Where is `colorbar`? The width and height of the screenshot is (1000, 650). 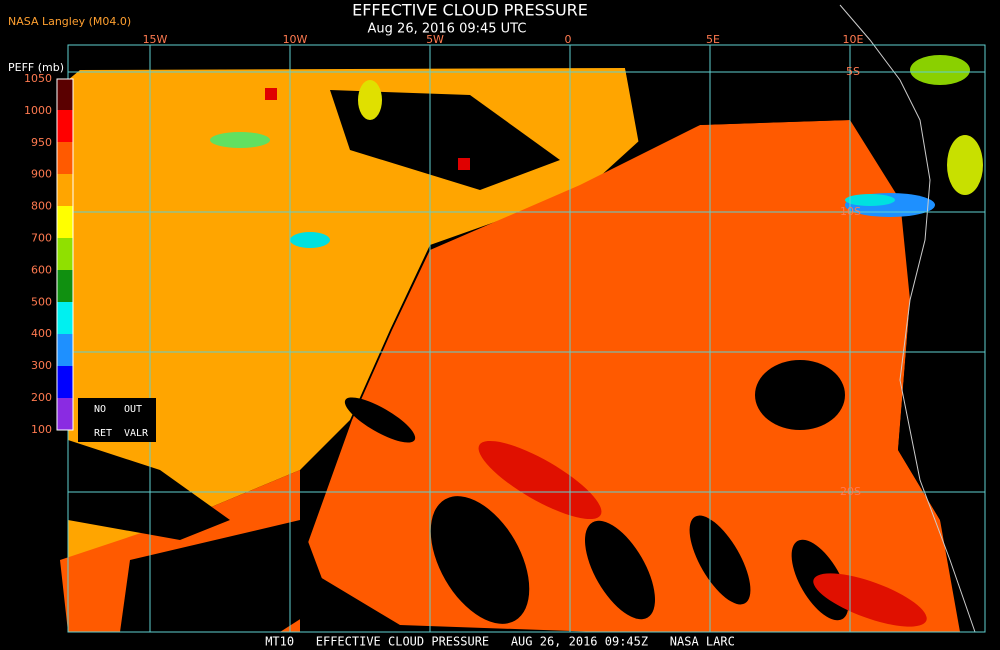
colorbar is located at coordinates (65, 254).